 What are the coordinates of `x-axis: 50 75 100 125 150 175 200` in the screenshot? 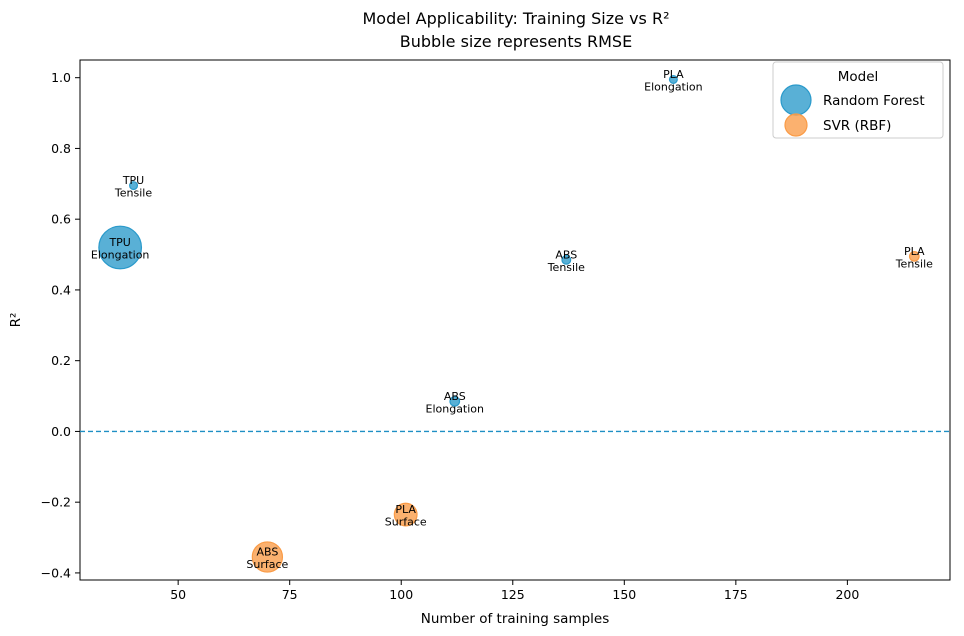 It's located at (514, 591).